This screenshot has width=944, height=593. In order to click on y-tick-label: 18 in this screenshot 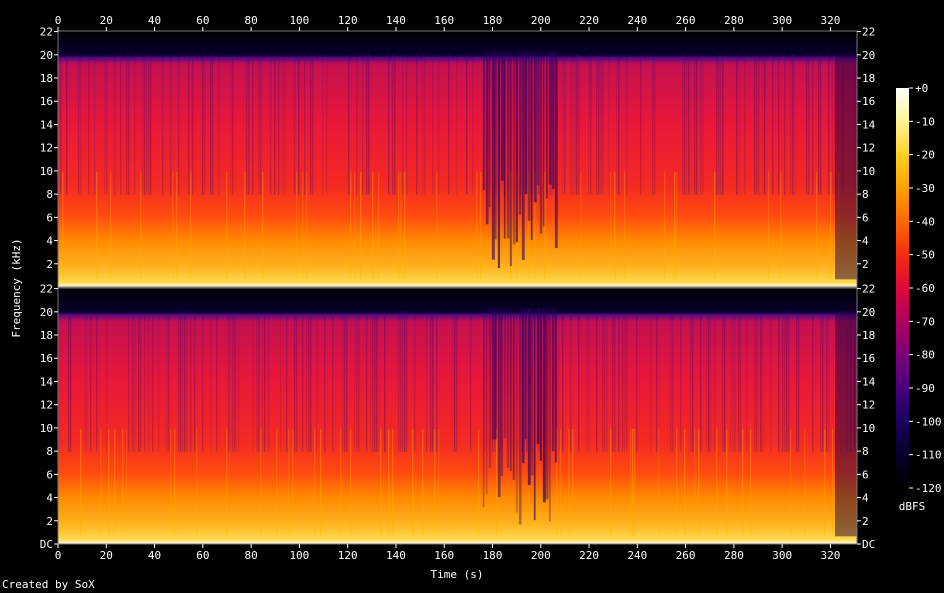, I will do `click(46, 78)`.